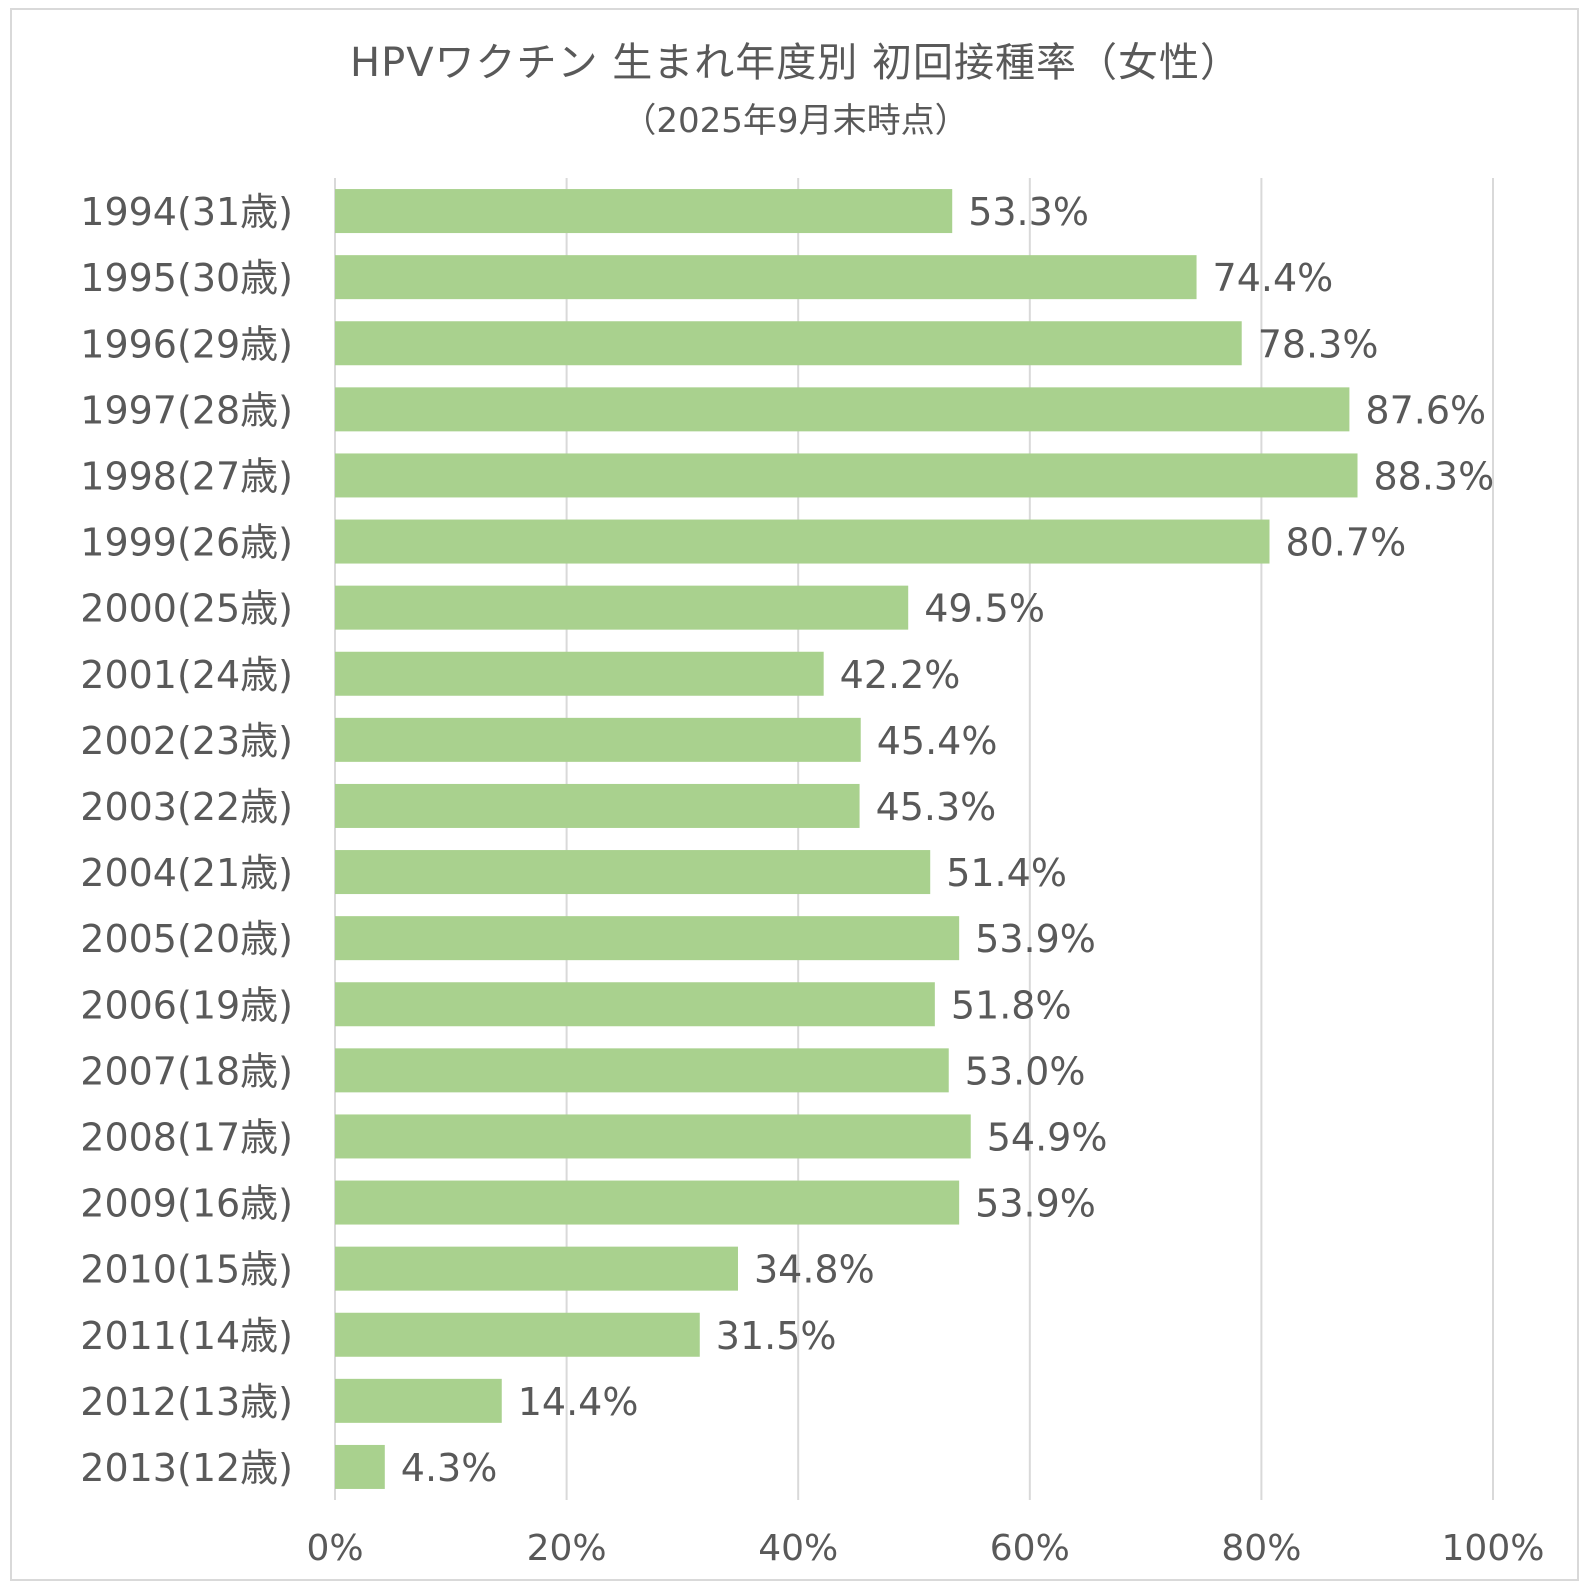 Image resolution: width=1591 pixels, height=1591 pixels. I want to click on category-label: 2004(21歳), so click(186, 873).